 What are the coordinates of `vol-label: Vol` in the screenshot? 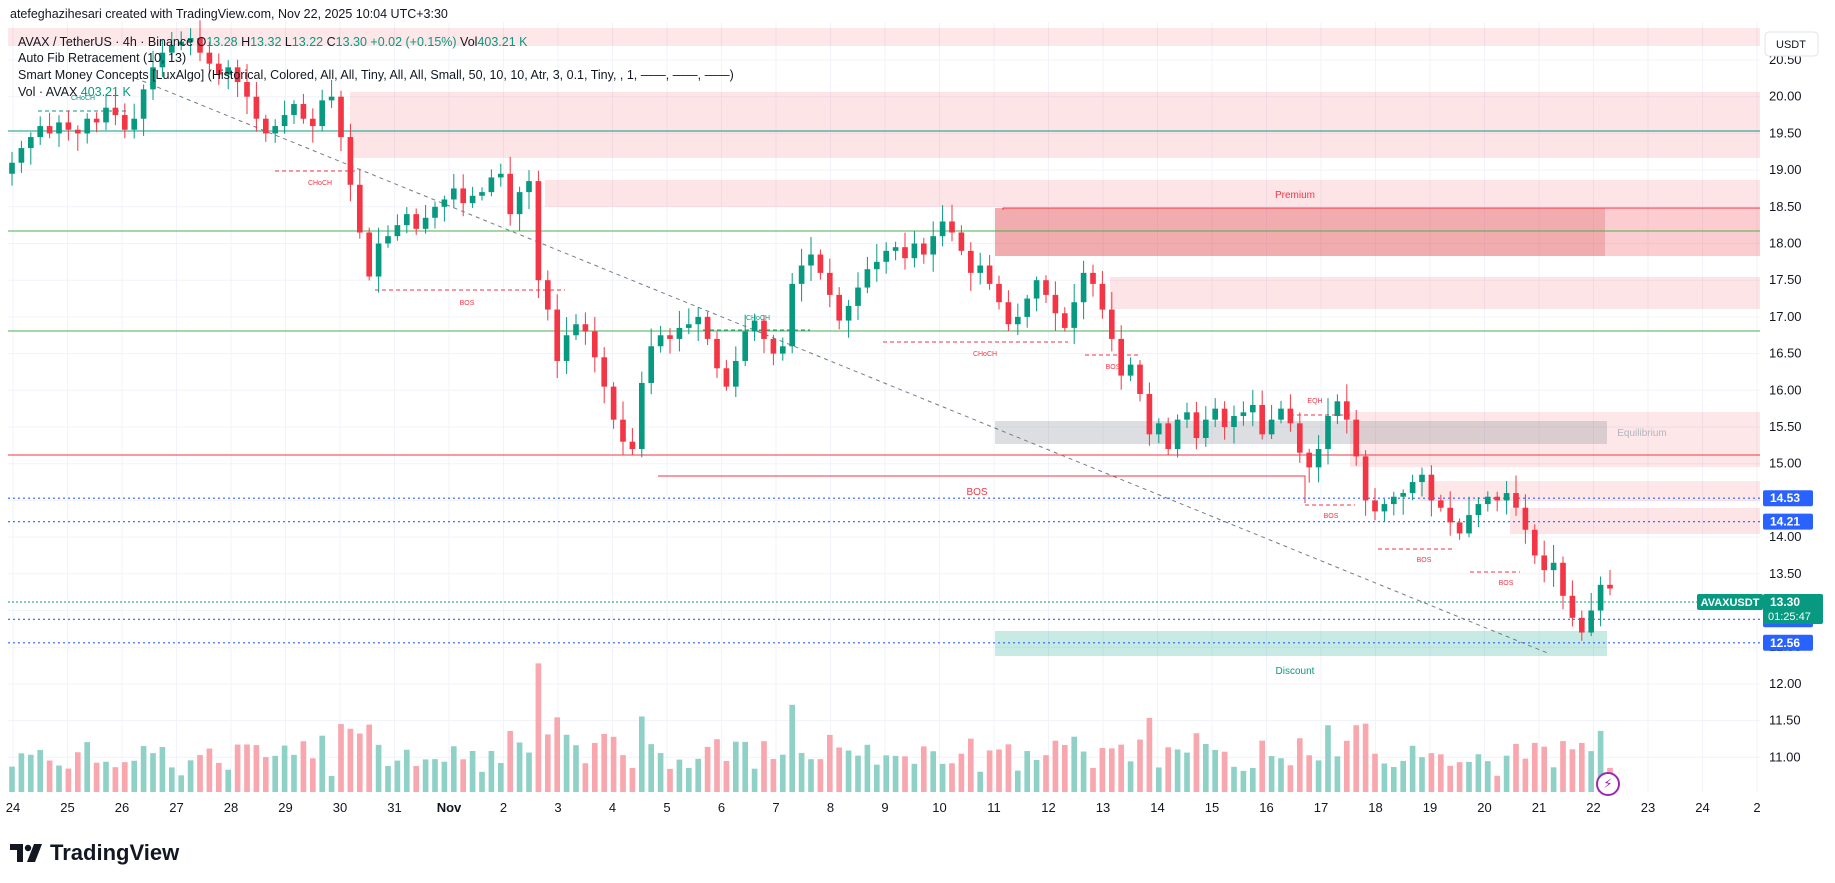 It's located at (469, 42).